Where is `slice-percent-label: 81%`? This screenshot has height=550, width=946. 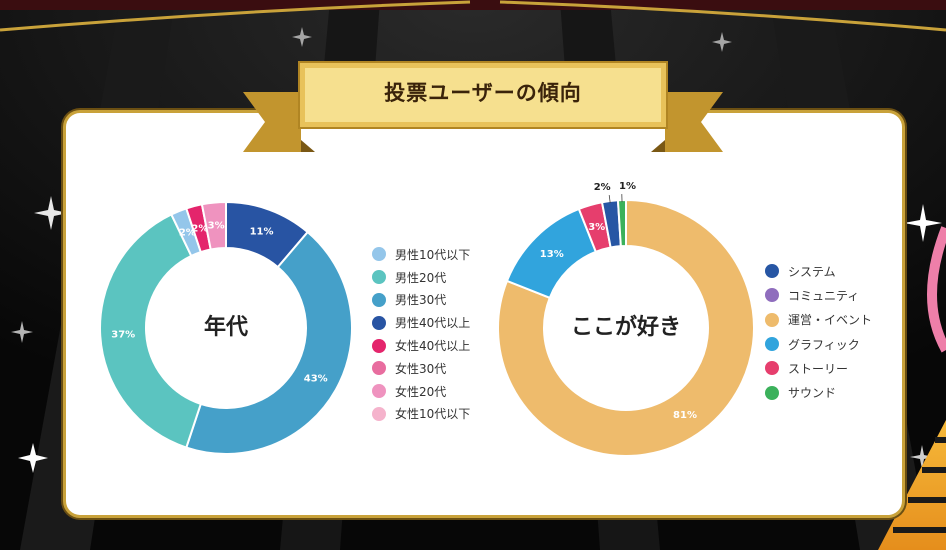 slice-percent-label: 81% is located at coordinates (685, 415).